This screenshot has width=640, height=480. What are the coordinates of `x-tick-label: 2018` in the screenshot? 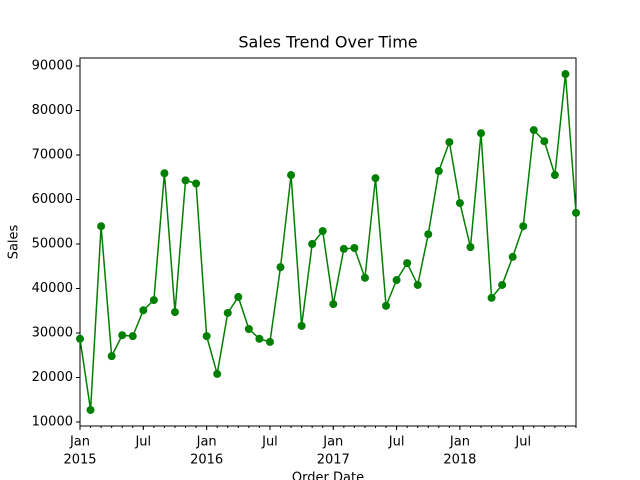 It's located at (459, 460).